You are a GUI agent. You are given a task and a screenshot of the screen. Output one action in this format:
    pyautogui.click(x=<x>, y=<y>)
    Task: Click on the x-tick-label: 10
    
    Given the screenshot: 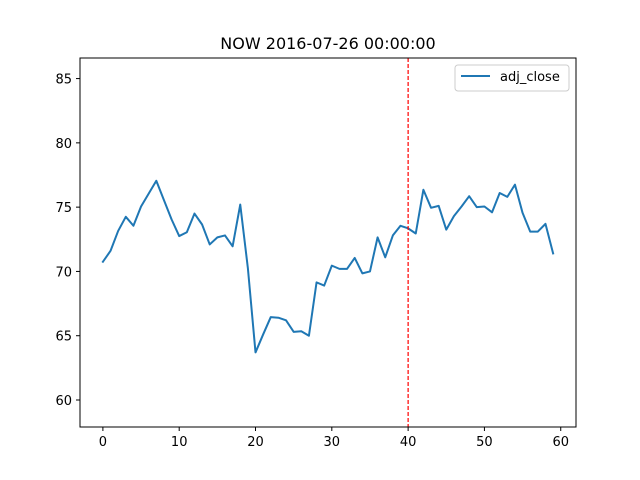 What is the action you would take?
    pyautogui.click(x=179, y=442)
    